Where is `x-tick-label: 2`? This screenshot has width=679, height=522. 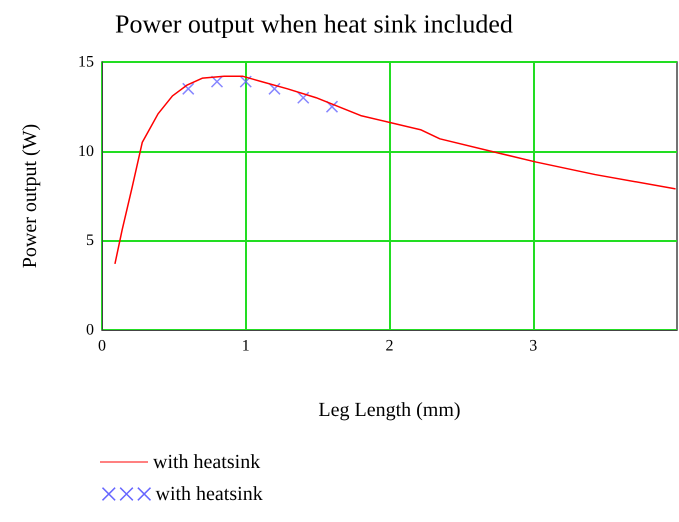
x-tick-label: 2 is located at coordinates (390, 346).